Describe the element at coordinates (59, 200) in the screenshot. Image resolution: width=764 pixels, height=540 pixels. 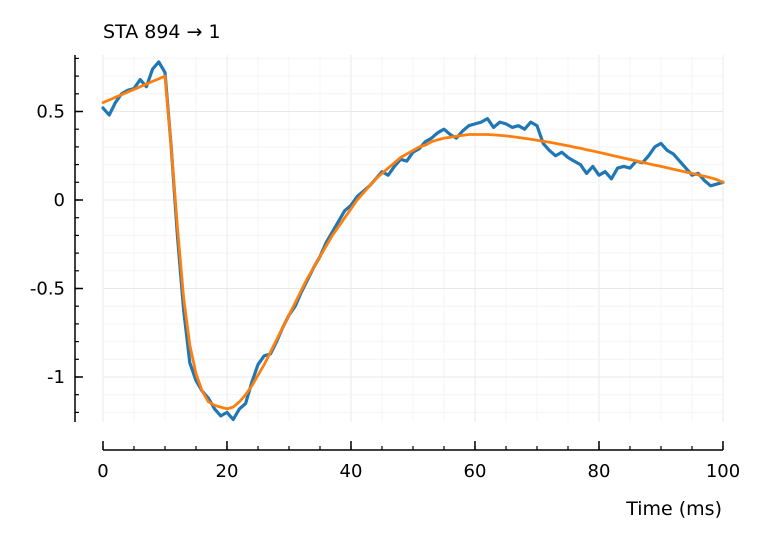
I see `y-tick-label: 0` at that location.